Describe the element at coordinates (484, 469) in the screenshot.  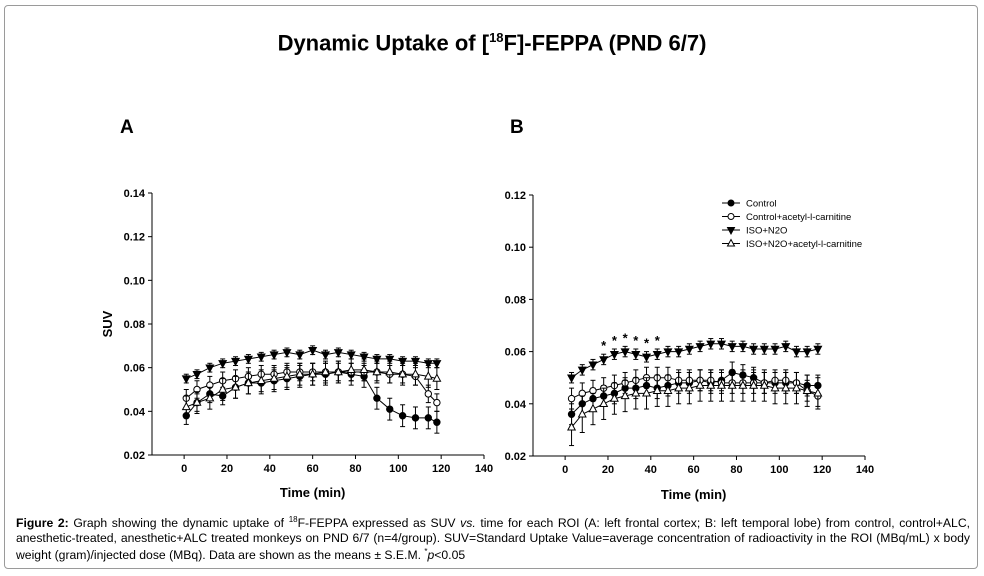
I see `panel-a-x-tick-label: 140` at that location.